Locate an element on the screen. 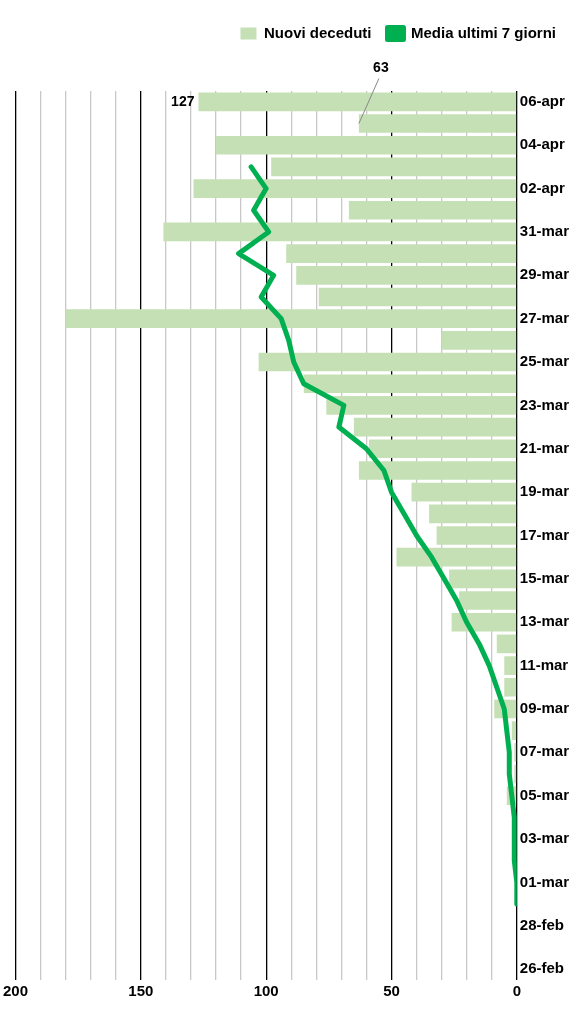 The height and width of the screenshot is (1014, 580). y-tick-label: 13-mar is located at coordinates (544, 621).